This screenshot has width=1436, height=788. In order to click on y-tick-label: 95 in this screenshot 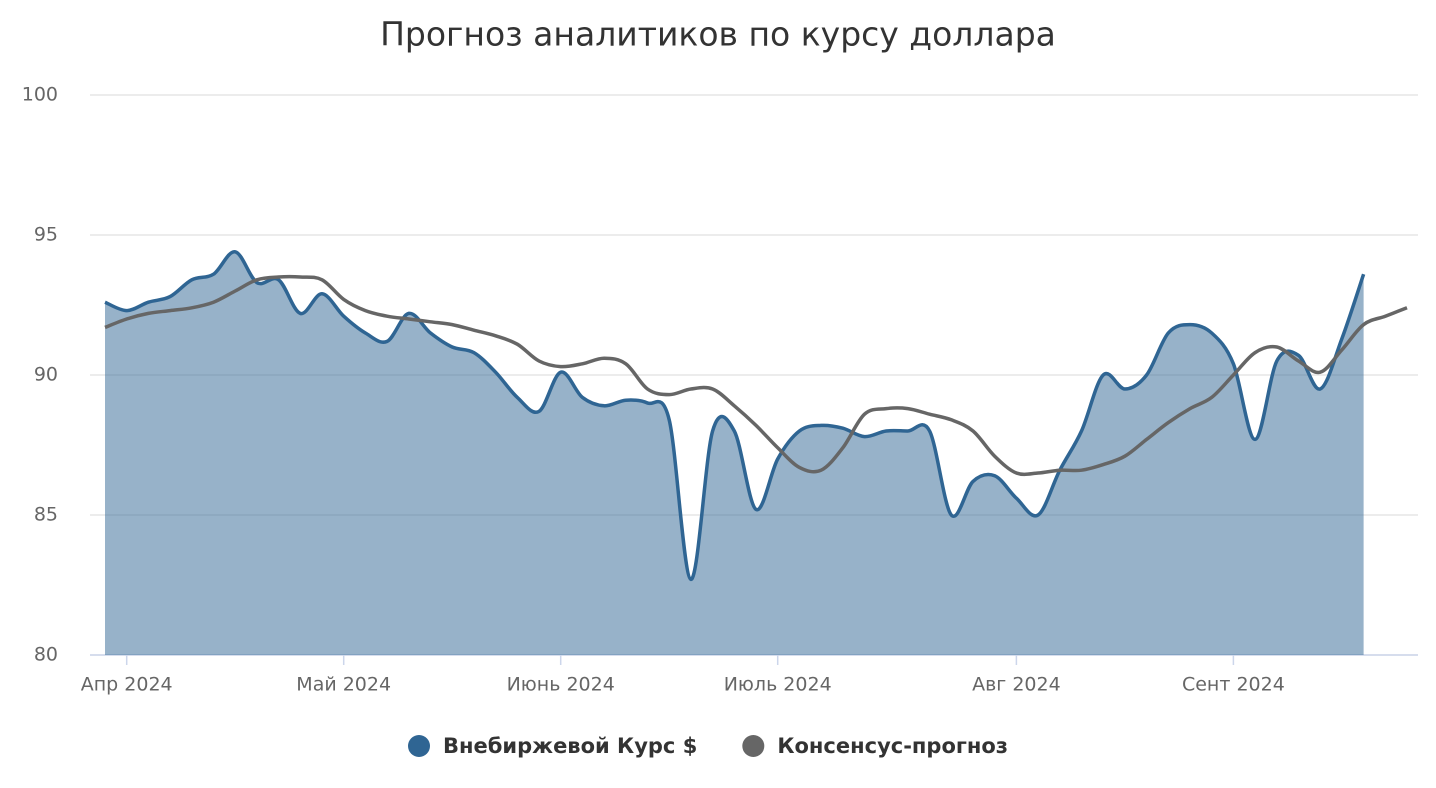, I will do `click(46, 235)`.